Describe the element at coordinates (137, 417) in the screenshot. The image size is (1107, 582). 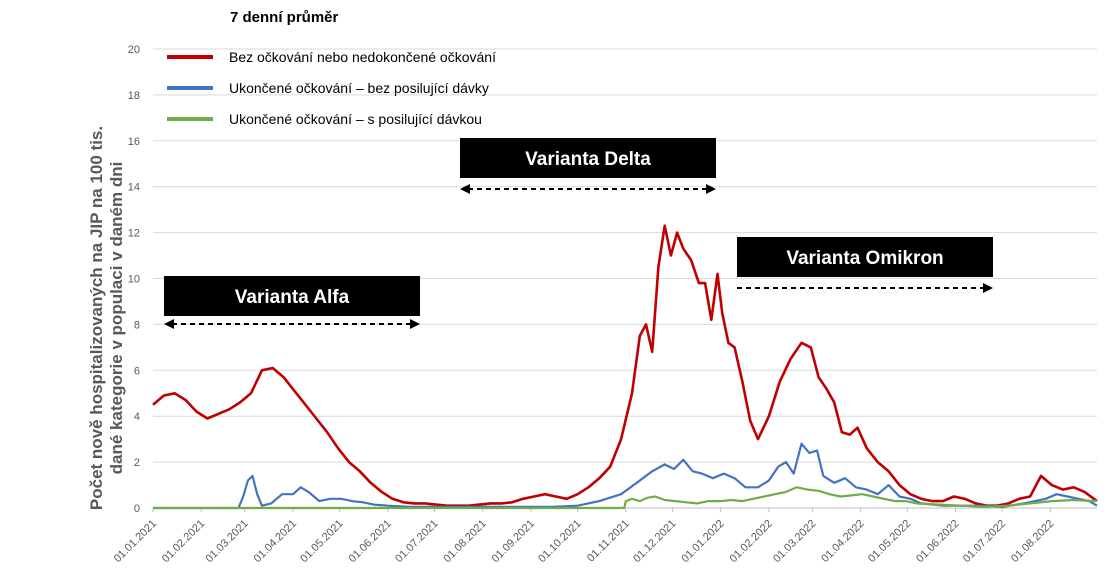
I see `y-tick-label: 4` at that location.